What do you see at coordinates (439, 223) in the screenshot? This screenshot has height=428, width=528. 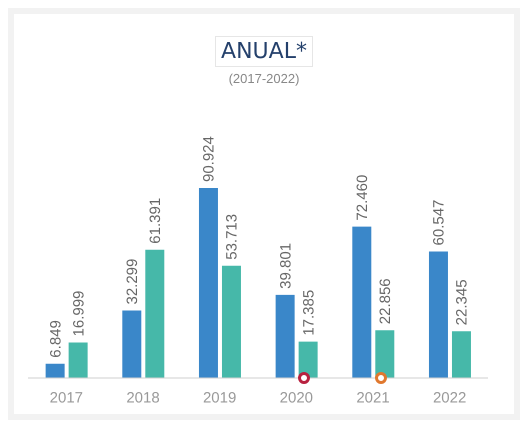 I see `data-label: 60.547` at bounding box center [439, 223].